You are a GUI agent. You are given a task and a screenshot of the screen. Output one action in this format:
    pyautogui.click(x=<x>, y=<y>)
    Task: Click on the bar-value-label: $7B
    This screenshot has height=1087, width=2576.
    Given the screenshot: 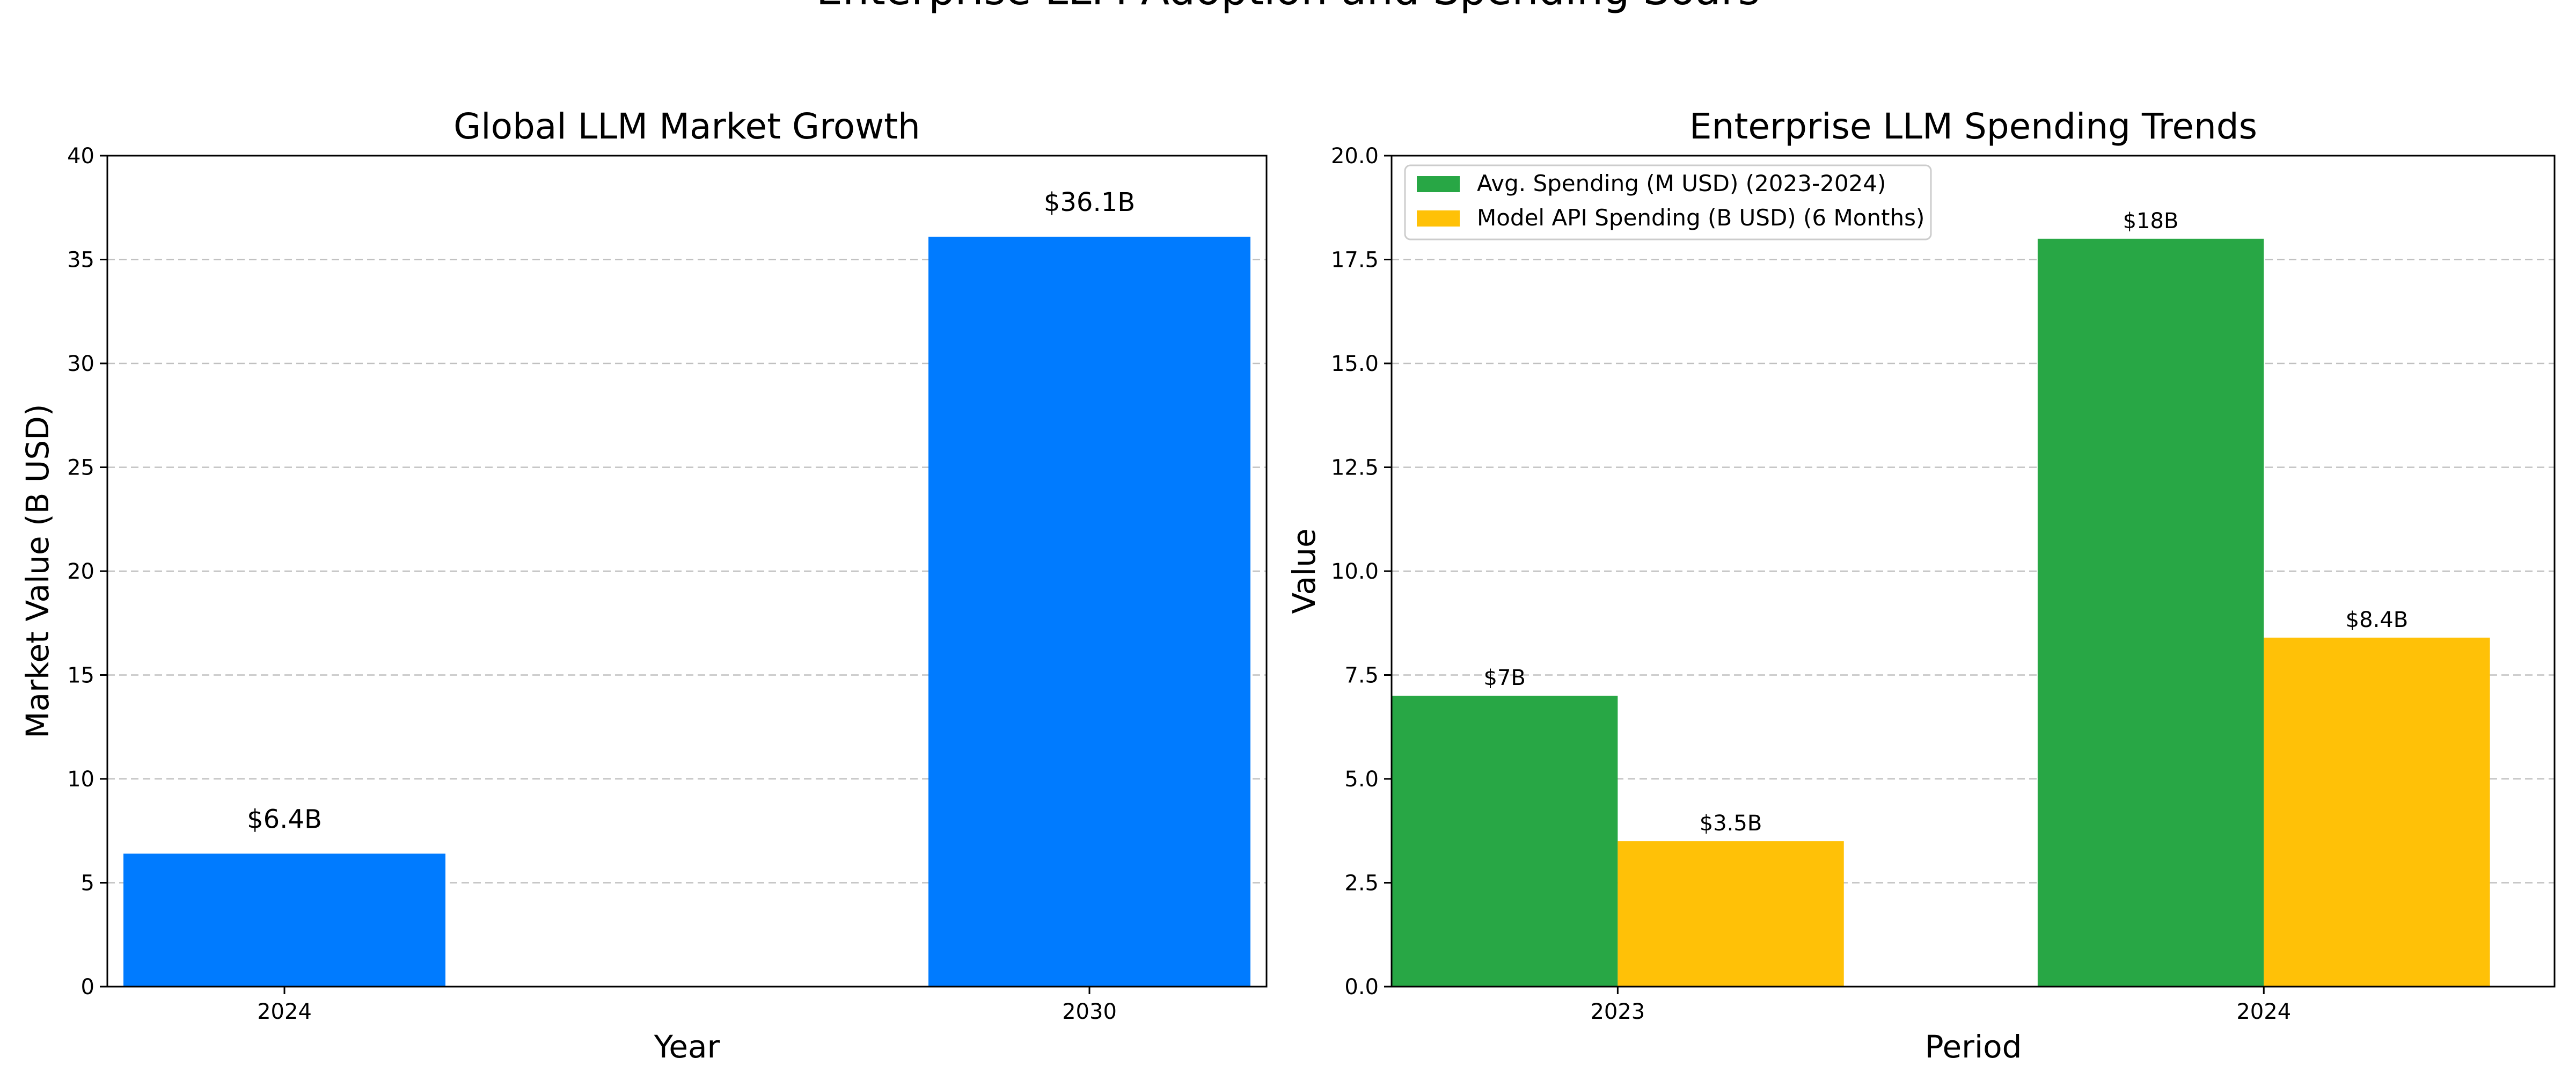 What is the action you would take?
    pyautogui.click(x=1505, y=678)
    